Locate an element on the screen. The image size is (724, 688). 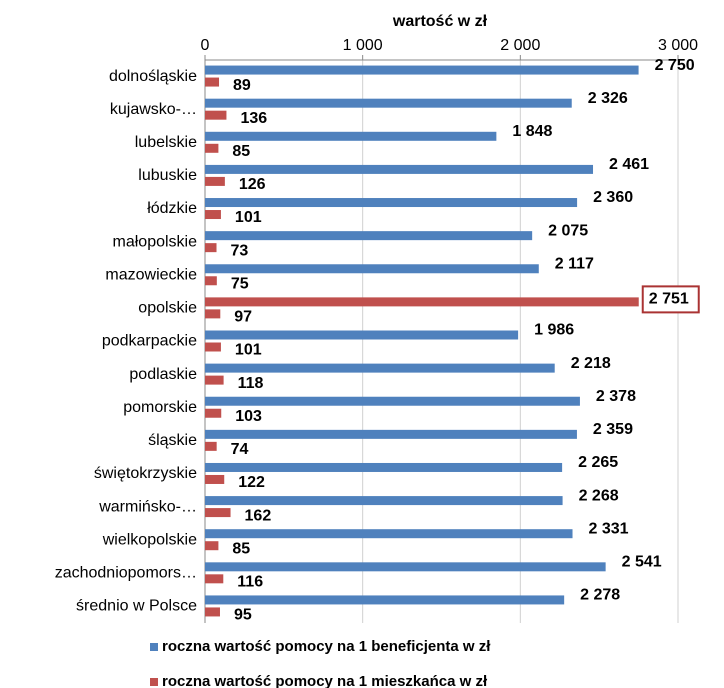
data-label: 2 541 is located at coordinates (642, 562).